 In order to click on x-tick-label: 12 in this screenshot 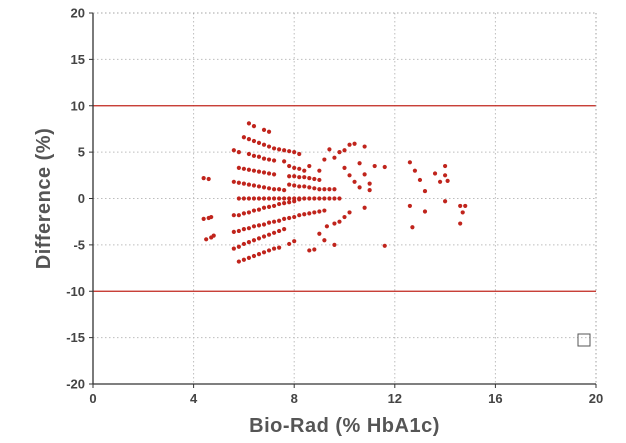, I will do `click(395, 398)`.